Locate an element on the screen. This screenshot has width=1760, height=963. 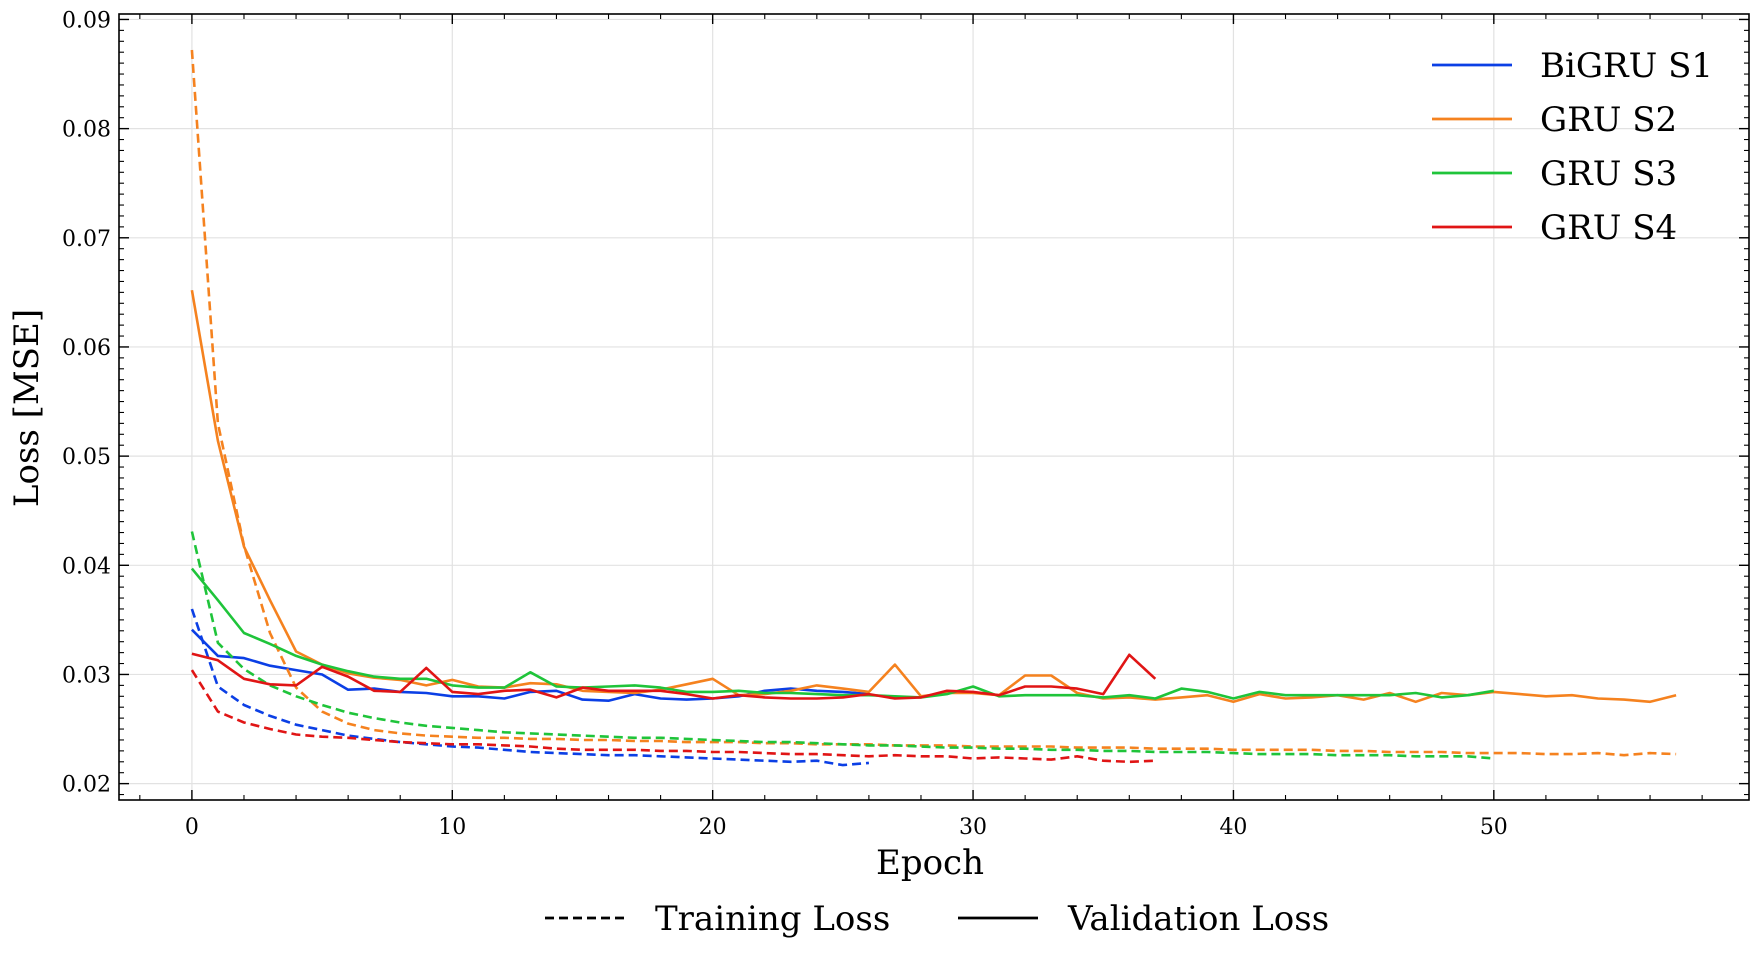
train-line-bigru-s1 is located at coordinates (530, 687).